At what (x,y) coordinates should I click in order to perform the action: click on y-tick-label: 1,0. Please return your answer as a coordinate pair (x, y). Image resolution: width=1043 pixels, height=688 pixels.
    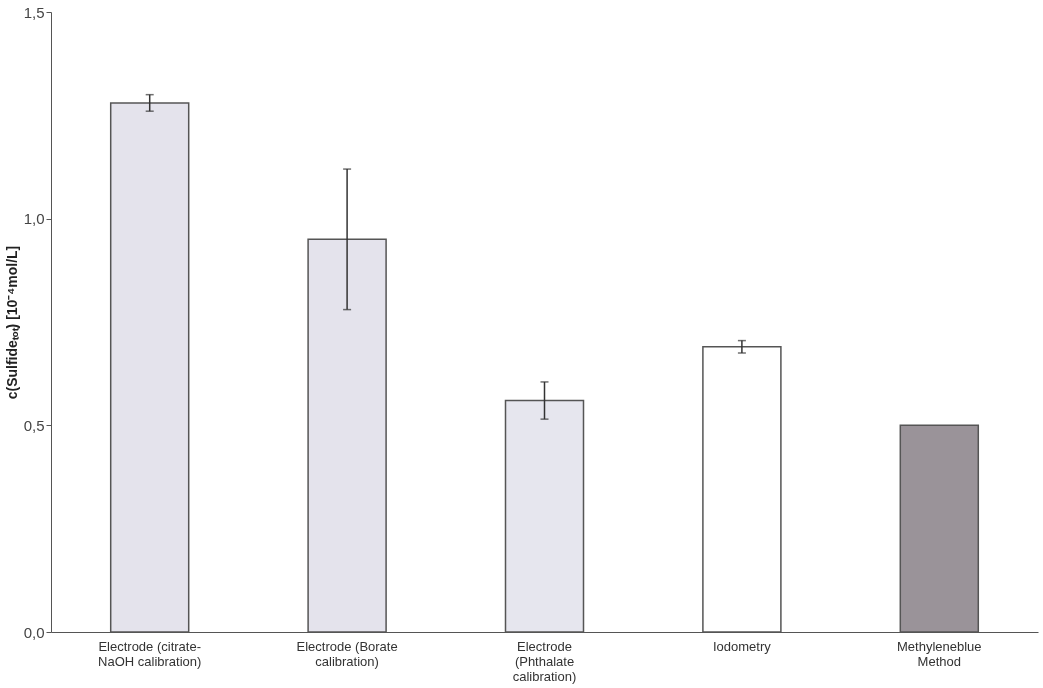
    Looking at the image, I should click on (34, 219).